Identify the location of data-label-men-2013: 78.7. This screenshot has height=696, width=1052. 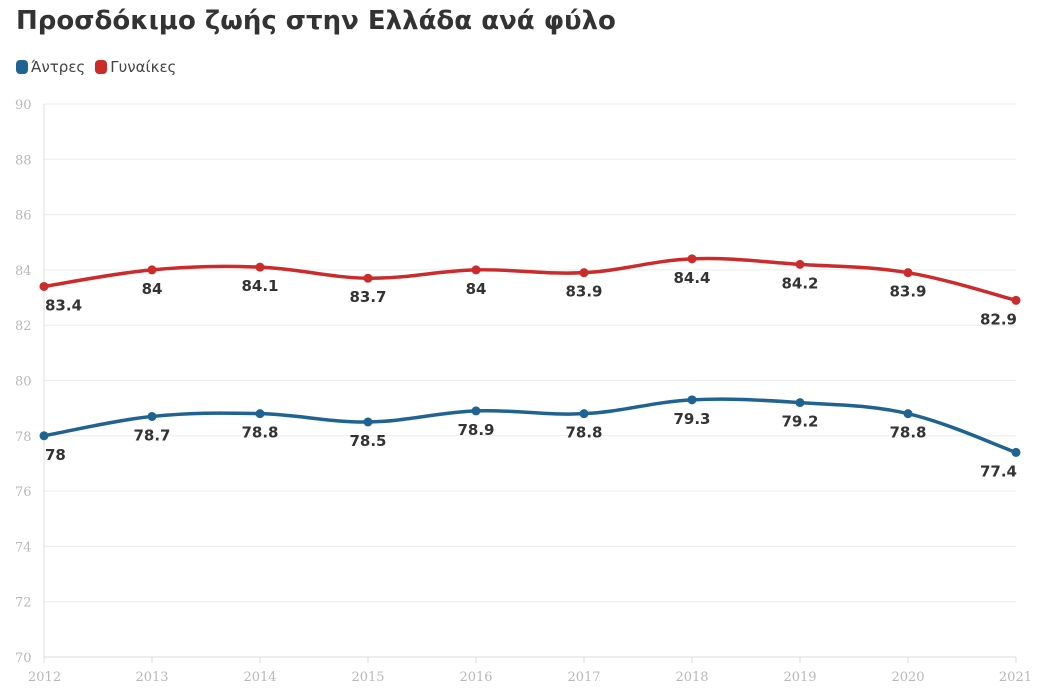
(151, 435).